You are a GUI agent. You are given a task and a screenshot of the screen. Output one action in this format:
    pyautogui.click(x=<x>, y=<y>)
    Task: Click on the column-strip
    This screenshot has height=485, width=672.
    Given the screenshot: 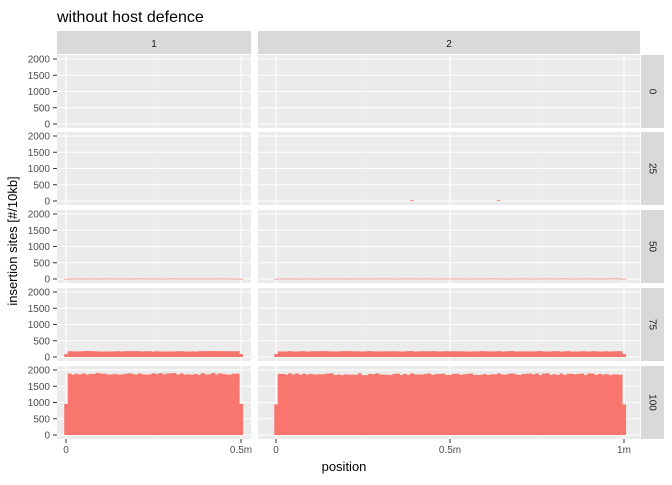 What is the action you would take?
    pyautogui.click(x=449, y=42)
    